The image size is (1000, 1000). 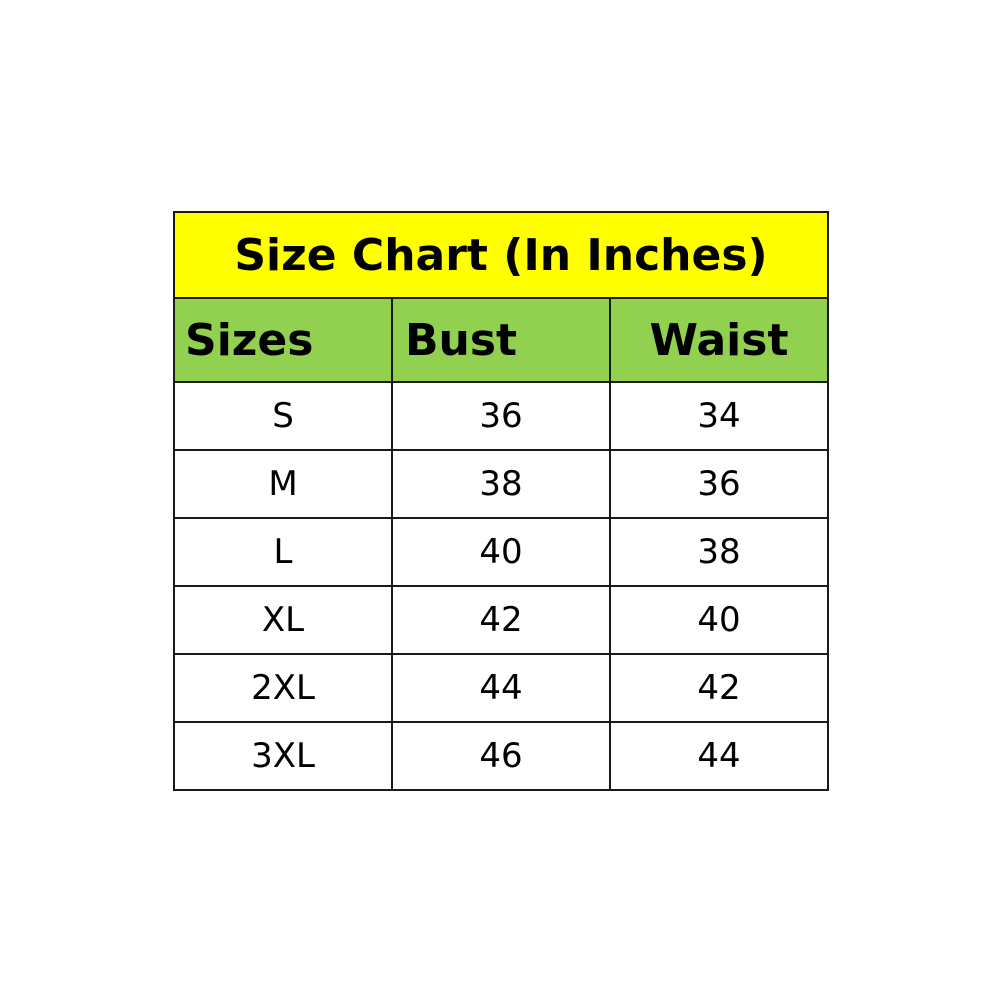 What do you see at coordinates (501, 255) in the screenshot?
I see `table-title: Size Chart (In Inches)` at bounding box center [501, 255].